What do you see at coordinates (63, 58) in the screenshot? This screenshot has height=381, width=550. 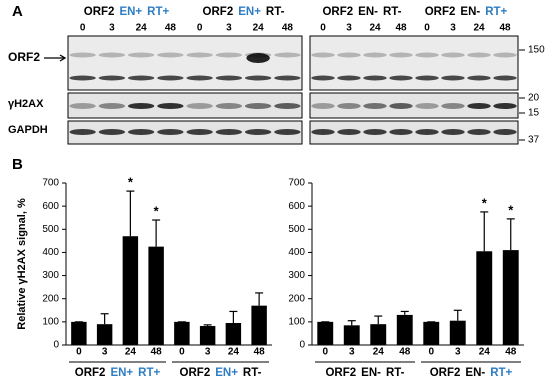 I see `arrow-head` at bounding box center [63, 58].